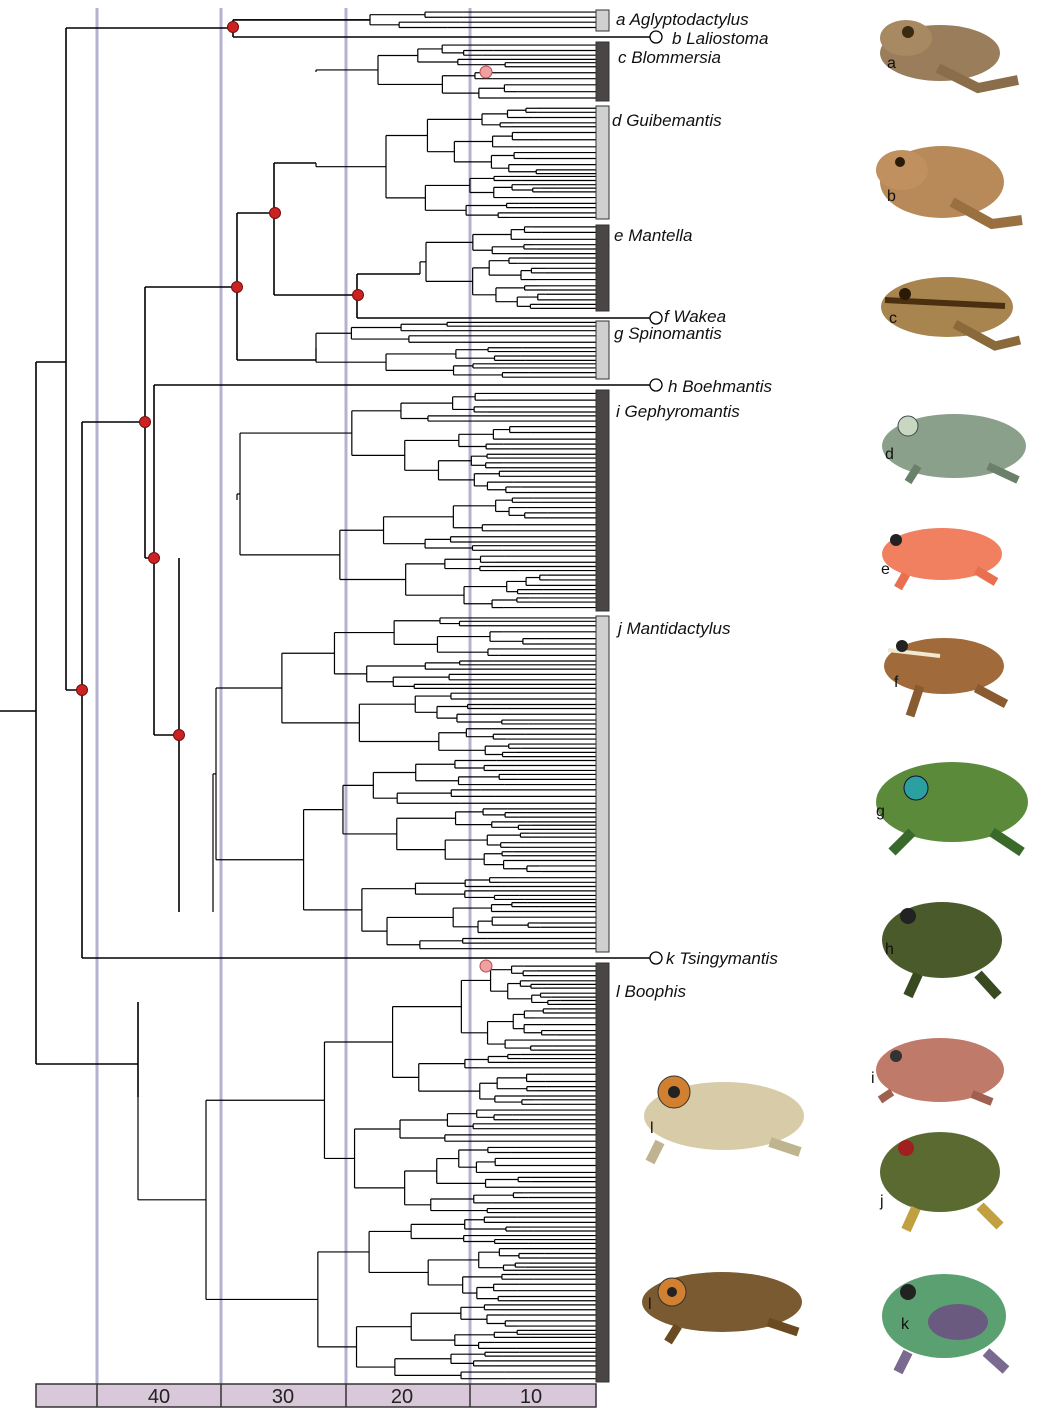 The width and height of the screenshot is (1052, 1408). Describe the element at coordinates (891, 196) in the screenshot. I see `photo-label-b: b` at that location.